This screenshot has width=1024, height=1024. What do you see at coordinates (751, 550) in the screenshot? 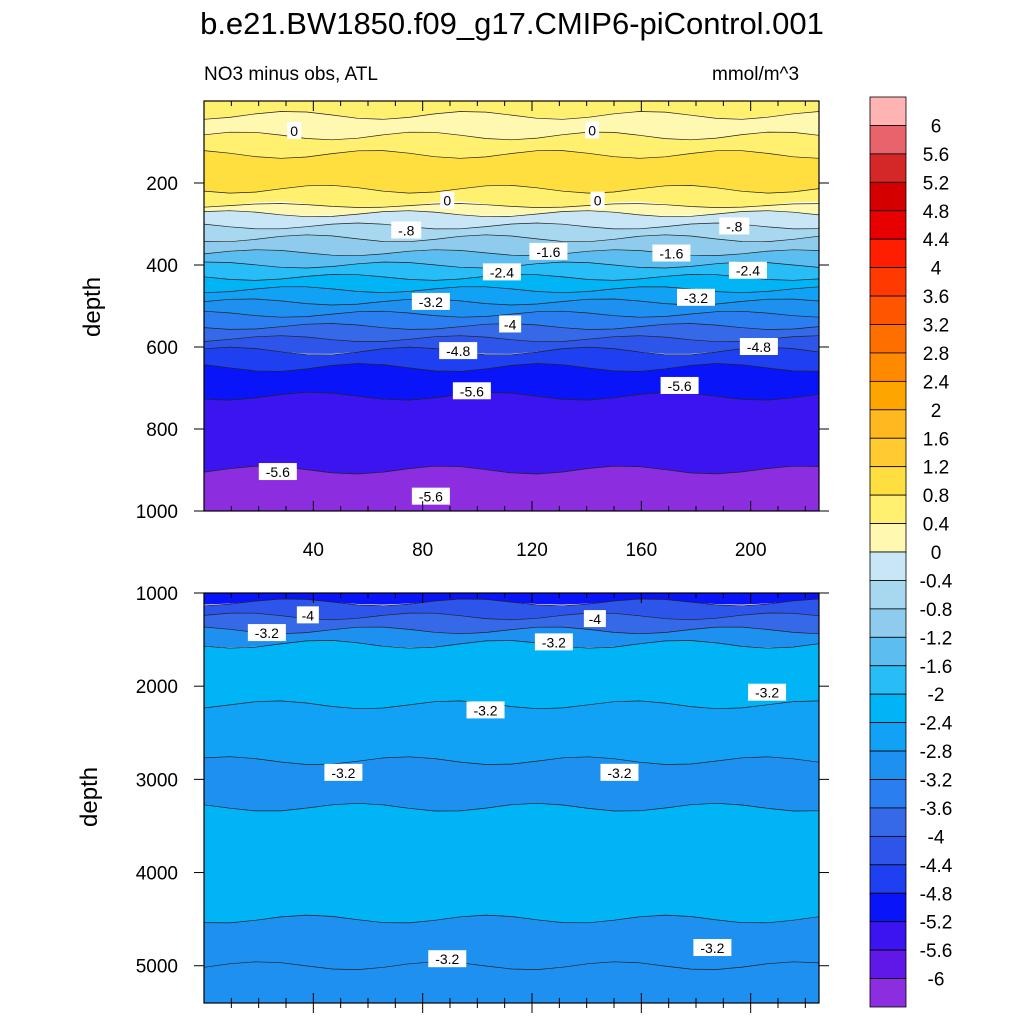
I see `x-tick-label: 200` at bounding box center [751, 550].